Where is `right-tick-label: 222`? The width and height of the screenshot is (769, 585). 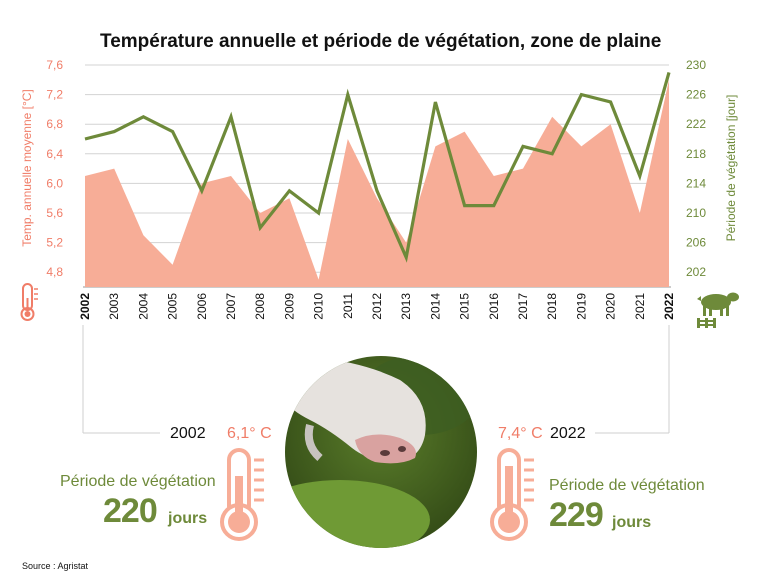 right-tick-label: 222 is located at coordinates (696, 124).